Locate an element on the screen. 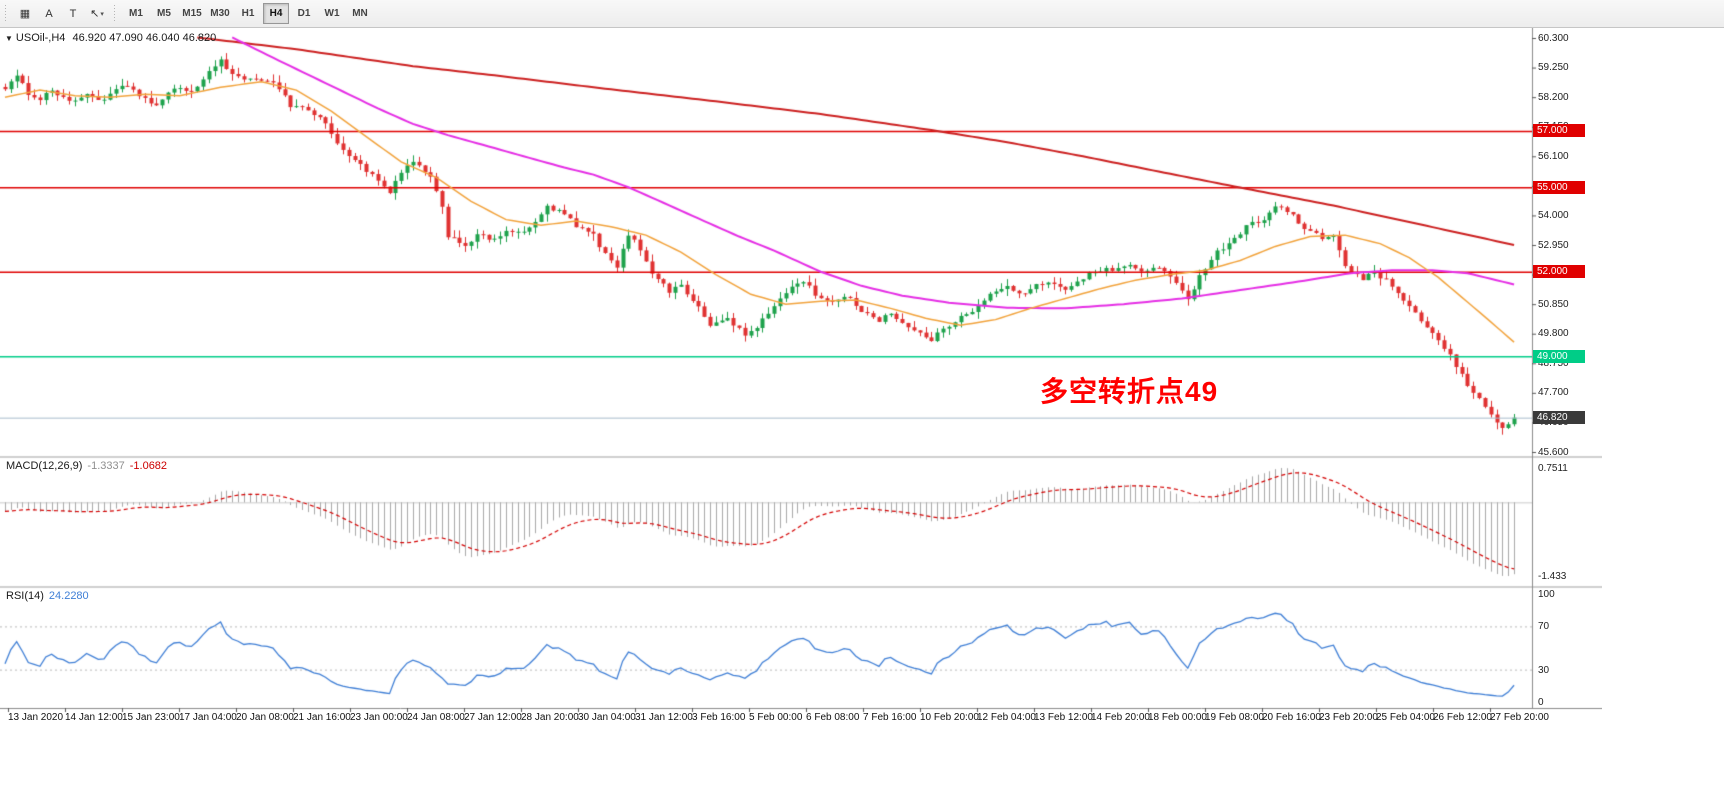 This screenshot has height=797, width=1724. timeframe-button-d1: D1 is located at coordinates (304, 13).